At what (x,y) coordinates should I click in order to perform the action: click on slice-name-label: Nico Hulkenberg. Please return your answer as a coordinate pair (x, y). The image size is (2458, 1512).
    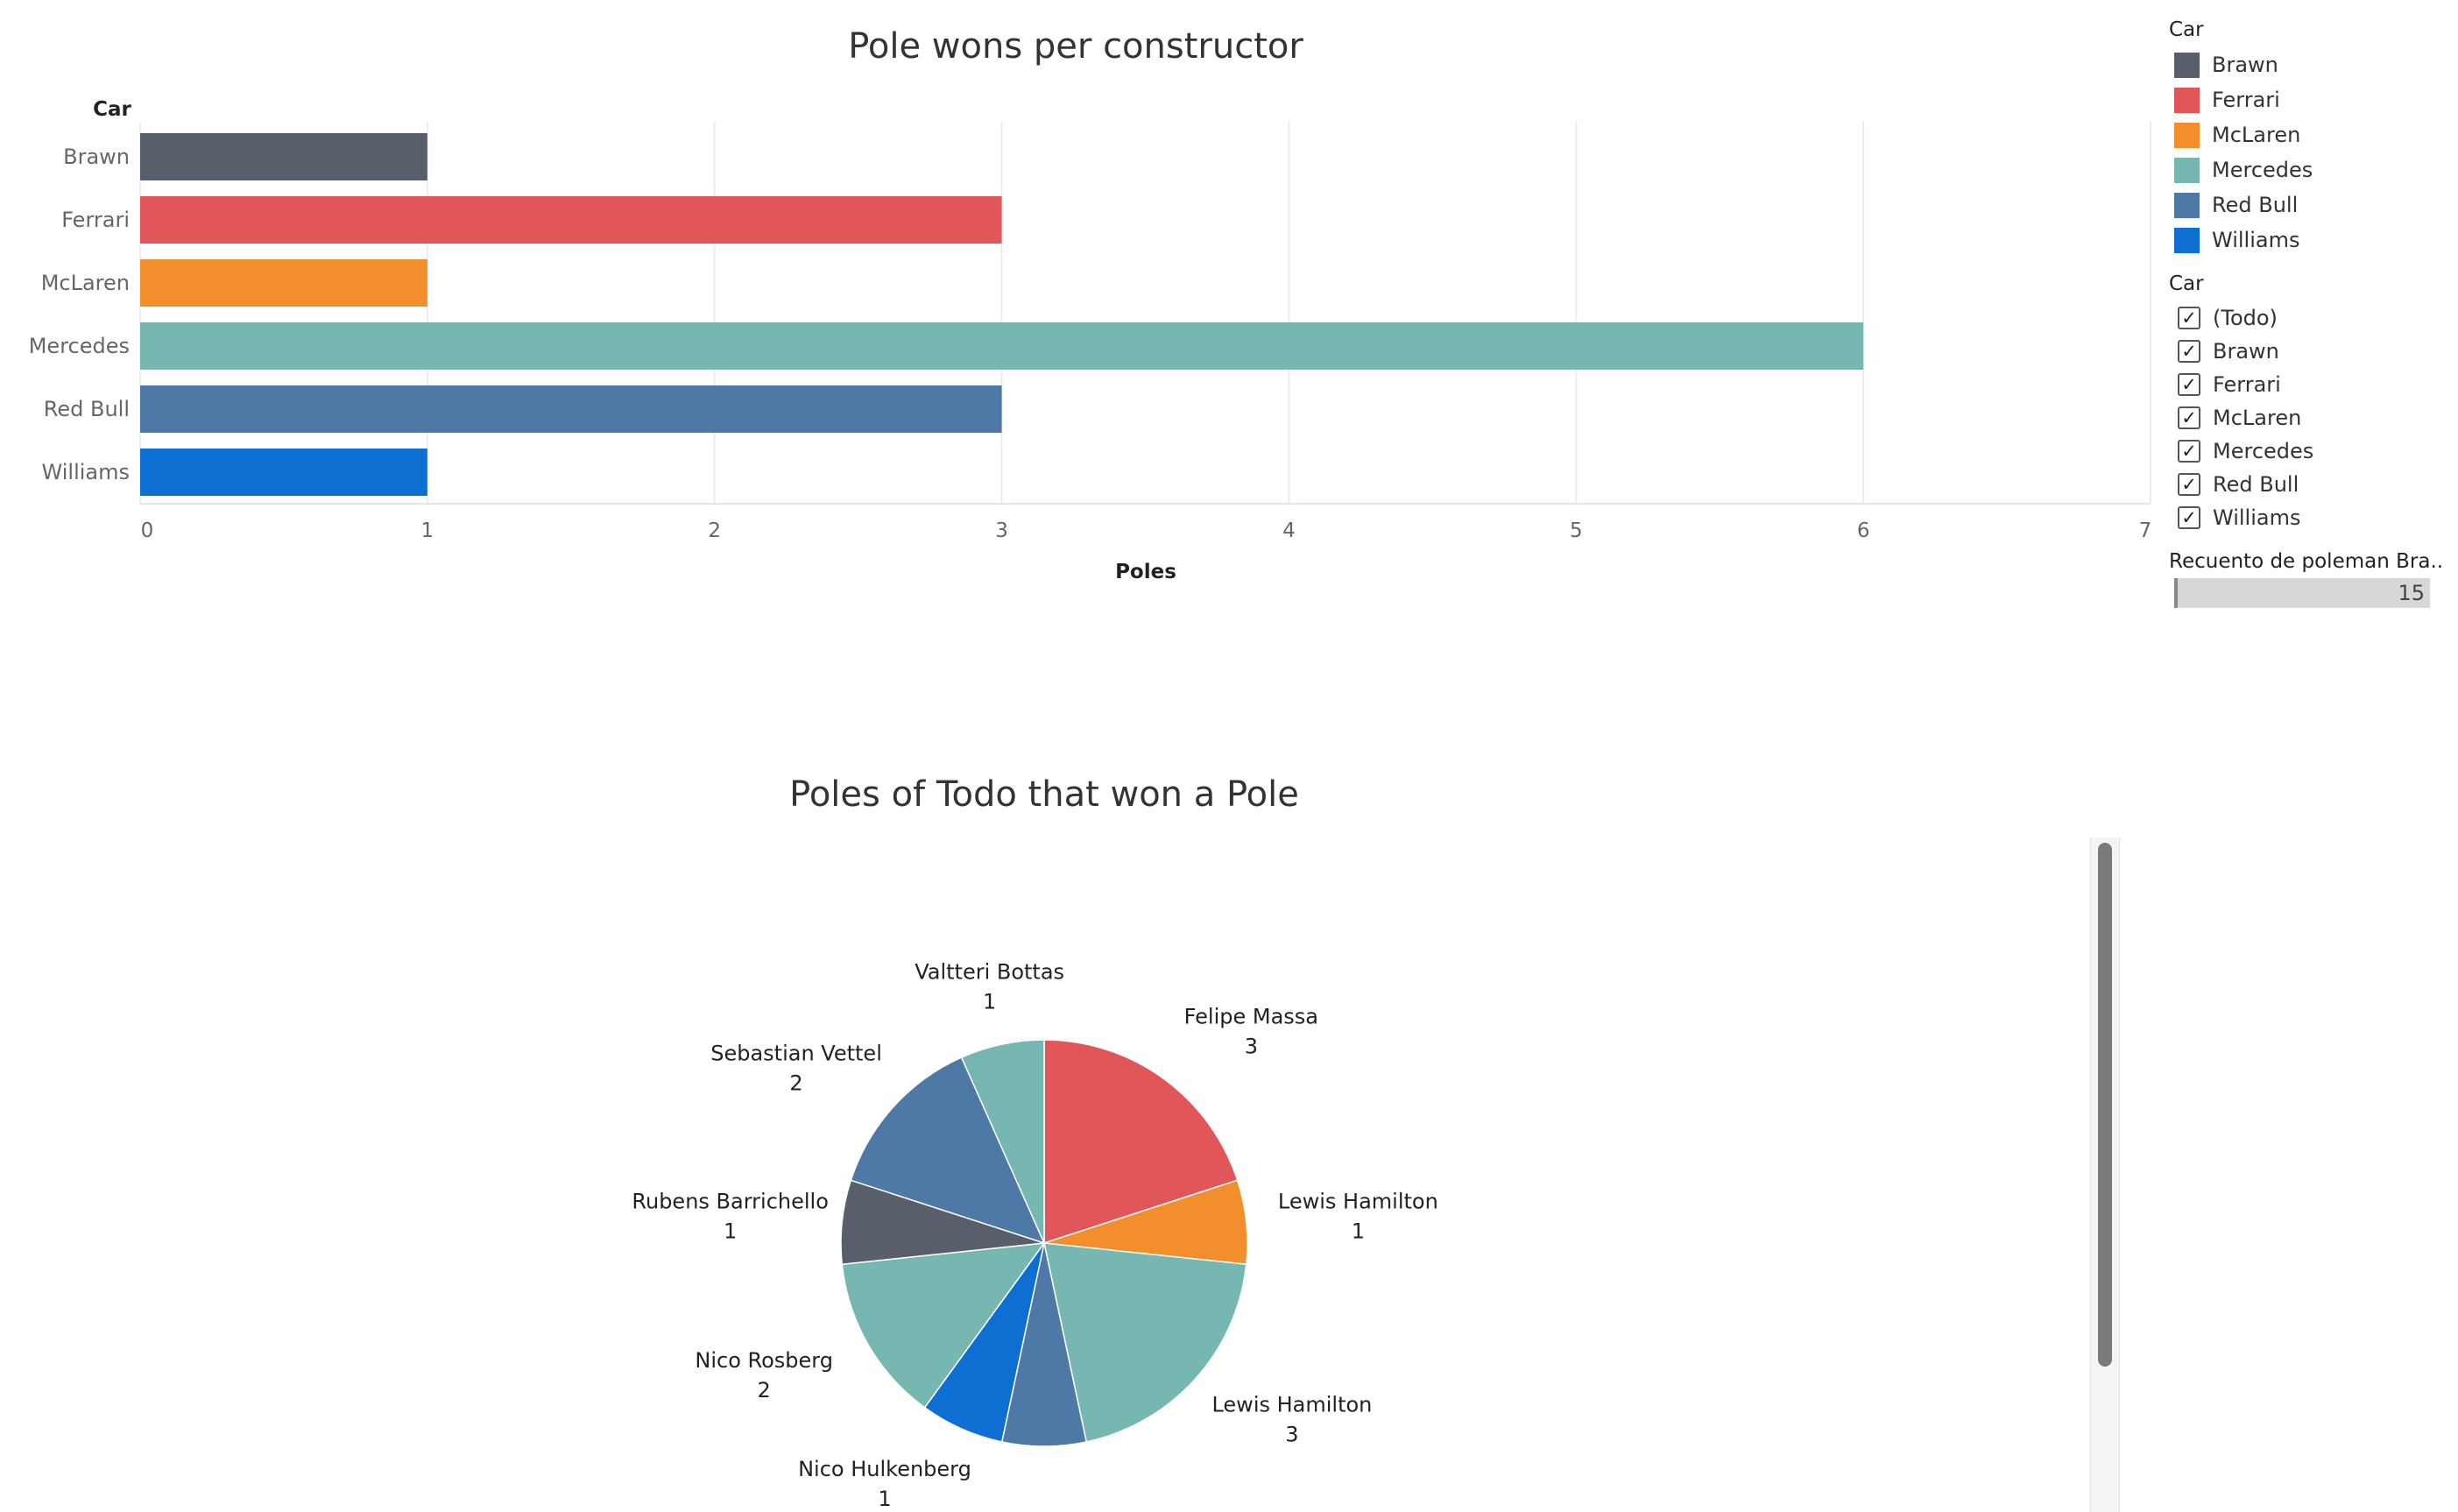
    Looking at the image, I should click on (884, 1469).